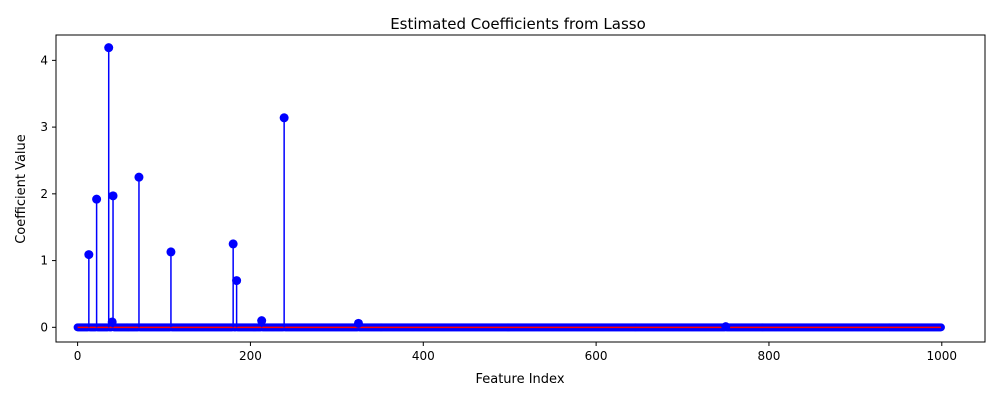  Describe the element at coordinates (44, 327) in the screenshot. I see `y-tick-label: 0` at that location.